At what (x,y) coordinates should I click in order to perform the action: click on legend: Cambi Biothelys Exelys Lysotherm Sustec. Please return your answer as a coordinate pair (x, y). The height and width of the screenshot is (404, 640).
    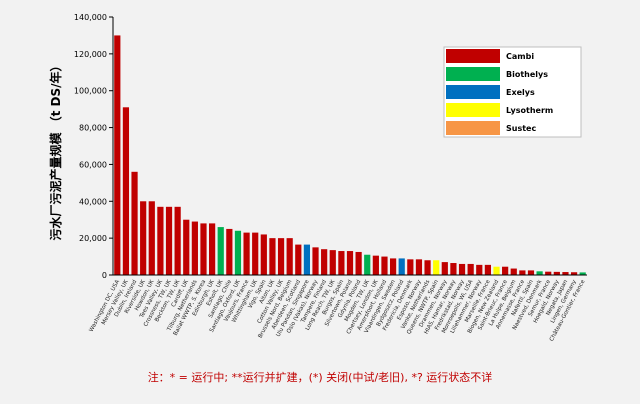
    Looking at the image, I should click on (512, 92).